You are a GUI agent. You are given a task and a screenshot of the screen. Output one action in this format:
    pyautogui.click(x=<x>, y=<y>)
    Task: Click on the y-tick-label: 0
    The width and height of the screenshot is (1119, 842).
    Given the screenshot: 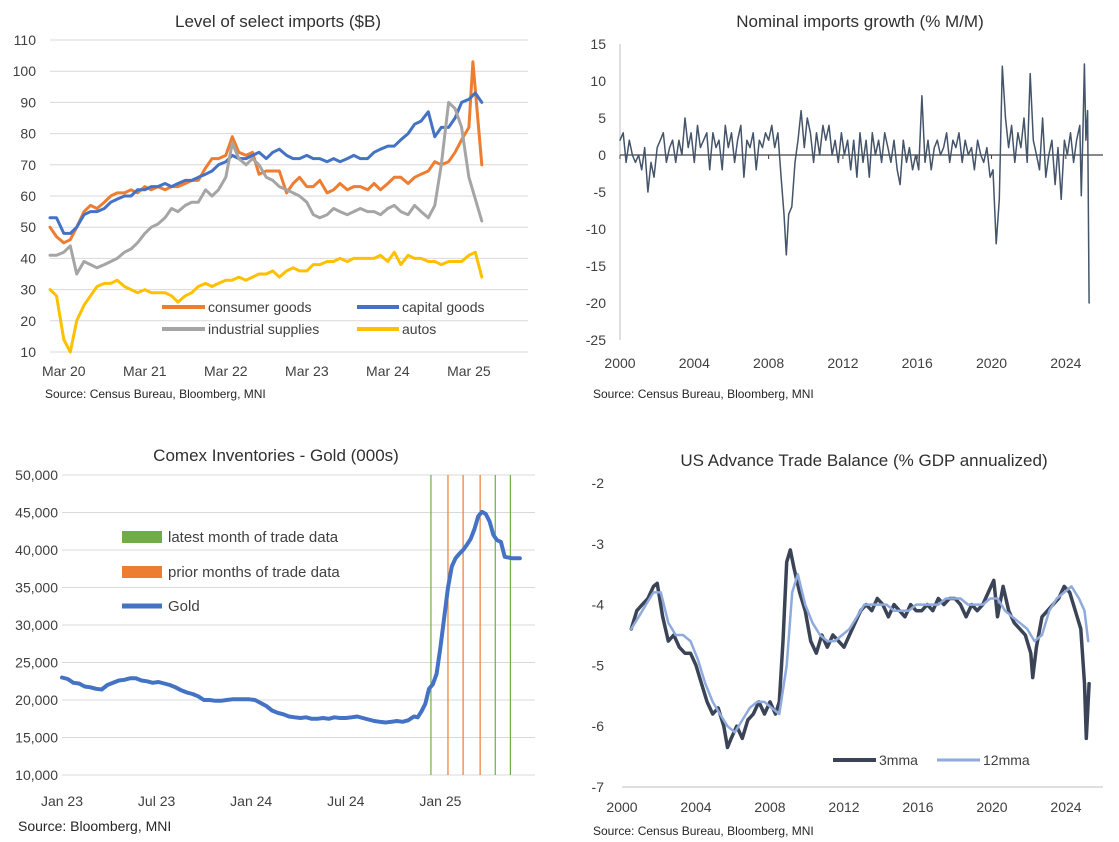 What is the action you would take?
    pyautogui.click(x=602, y=155)
    